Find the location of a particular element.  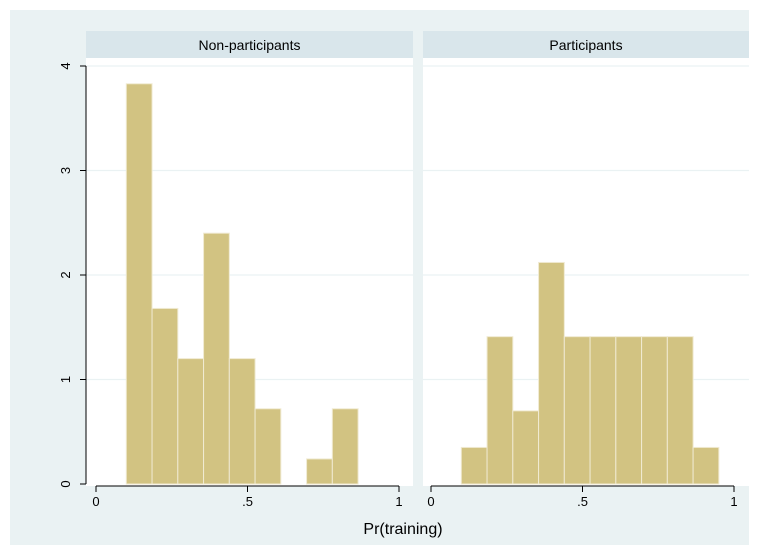

y-tick-label-2: 2 is located at coordinates (65, 274).